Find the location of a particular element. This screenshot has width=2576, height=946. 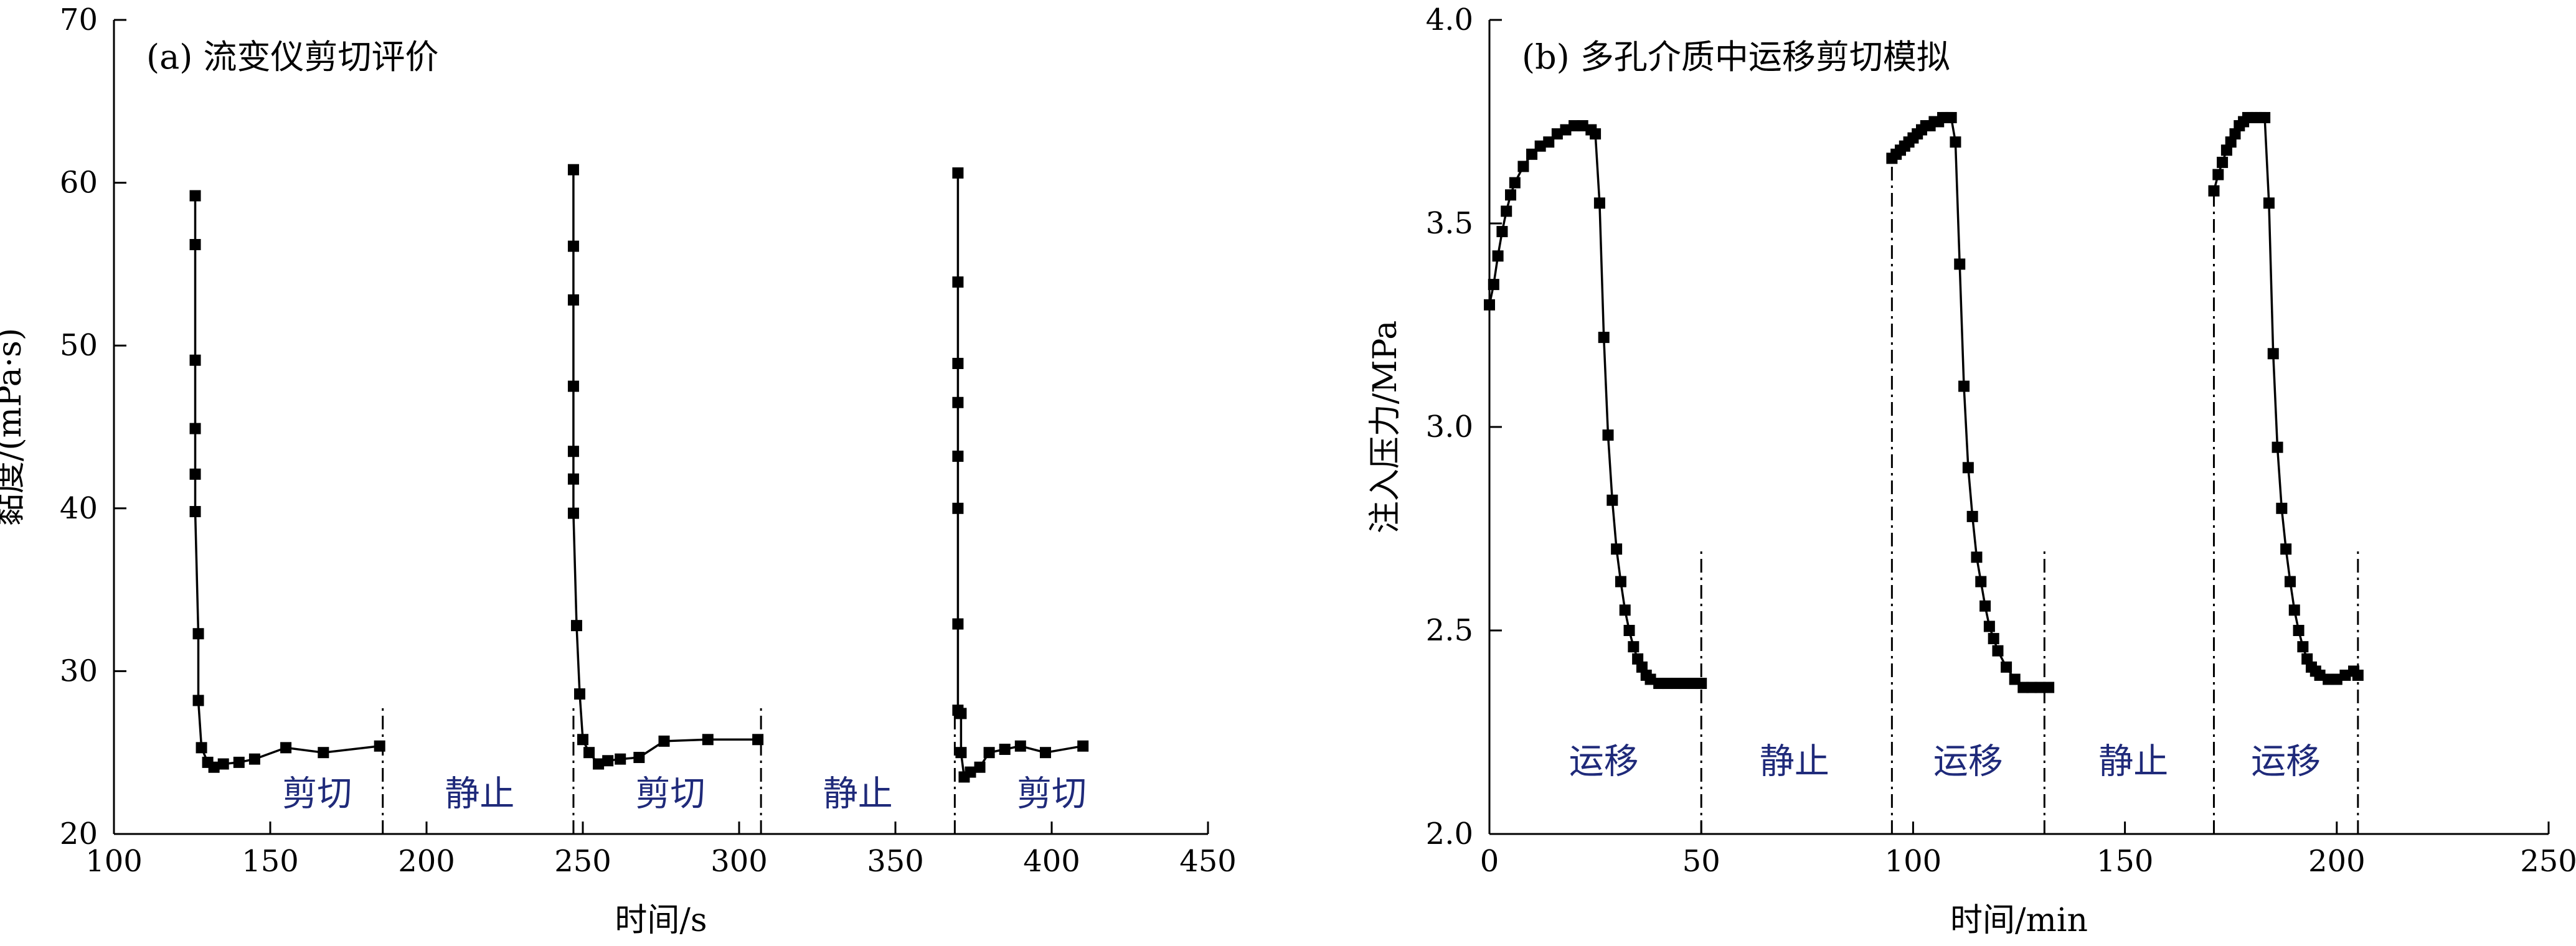

y-tick-label: 60 is located at coordinates (79, 183).